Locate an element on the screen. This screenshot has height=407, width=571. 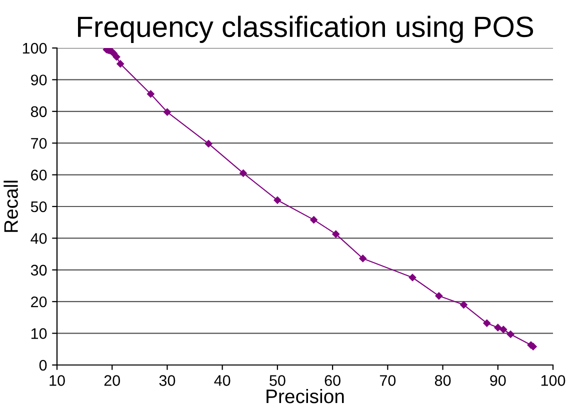
y-tick-label: 20 is located at coordinates (39, 302).